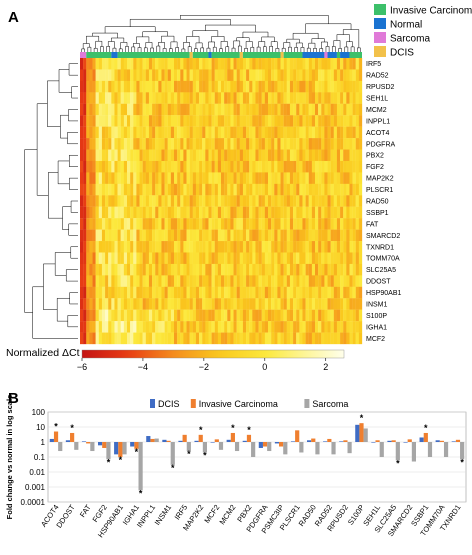 This screenshot has width=472, height=555. What do you see at coordinates (376, 110) in the screenshot?
I see `gene-label: MCM2` at bounding box center [376, 110].